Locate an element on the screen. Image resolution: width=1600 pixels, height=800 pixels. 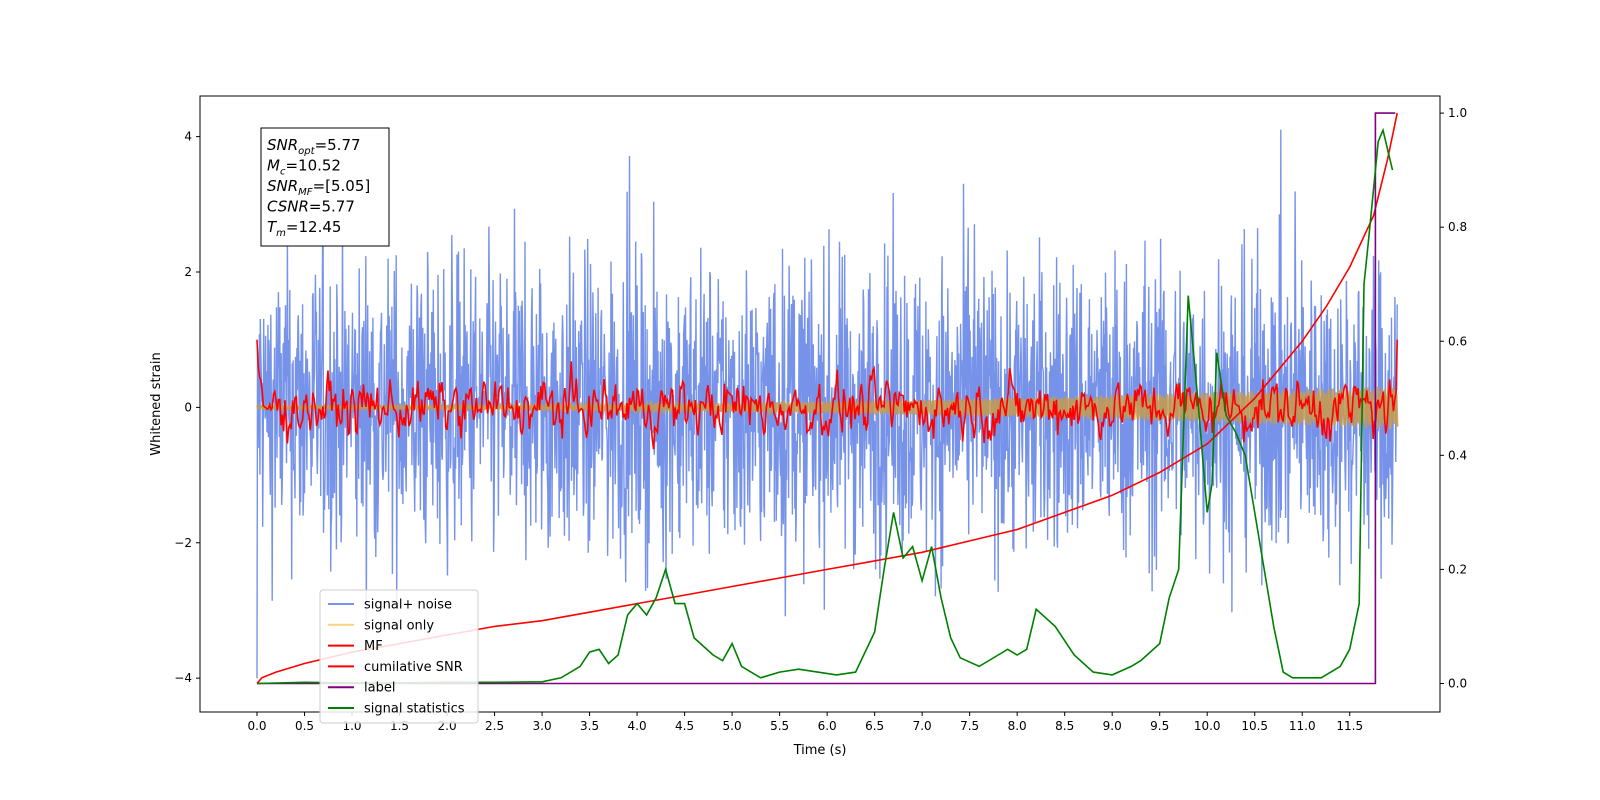
y-left-tick-label: 0 is located at coordinates (188, 407).